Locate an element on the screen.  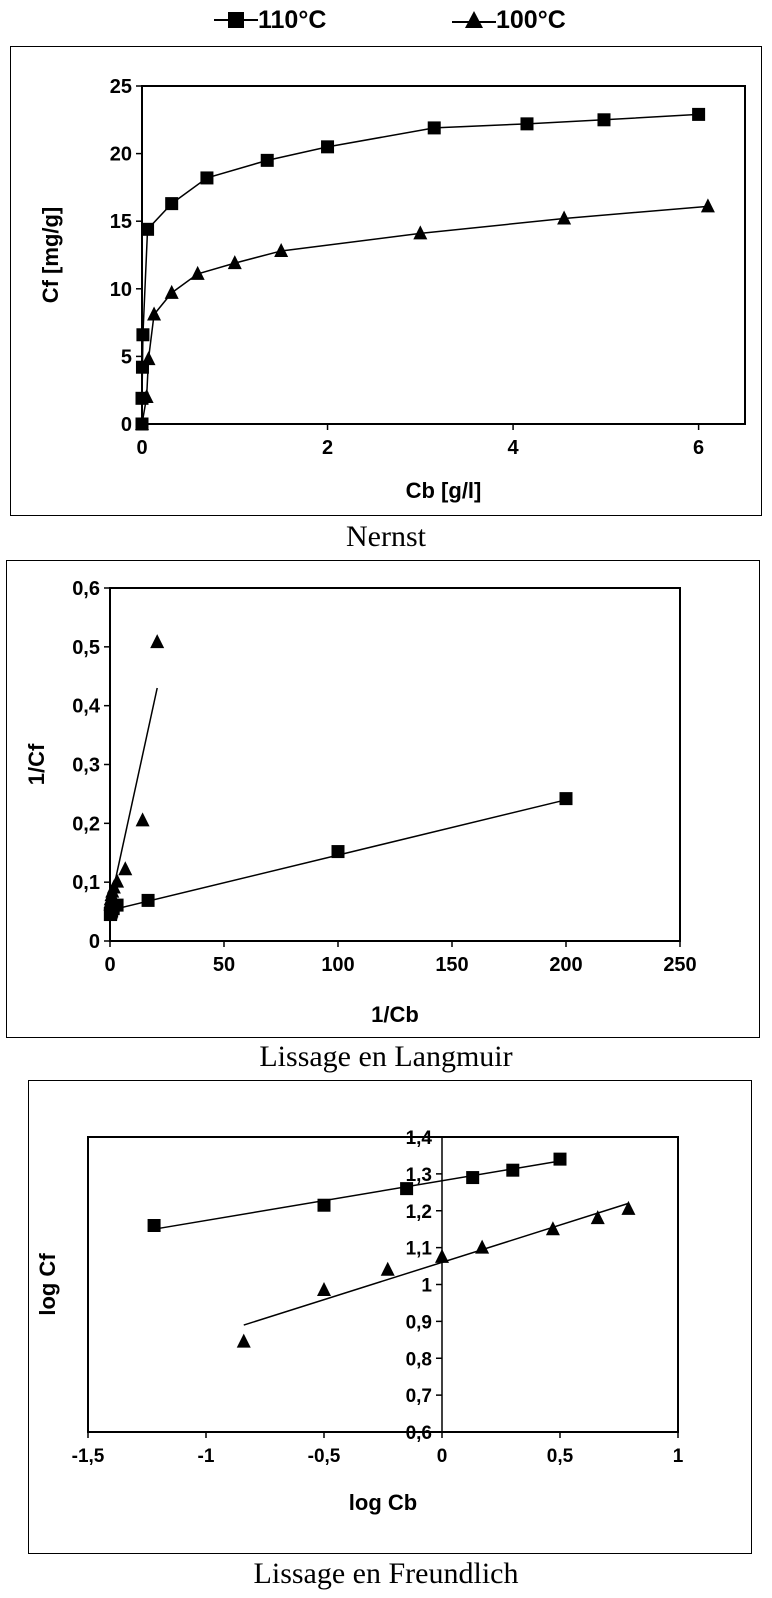
chart2-x-tick-label: 200 is located at coordinates (565, 965).